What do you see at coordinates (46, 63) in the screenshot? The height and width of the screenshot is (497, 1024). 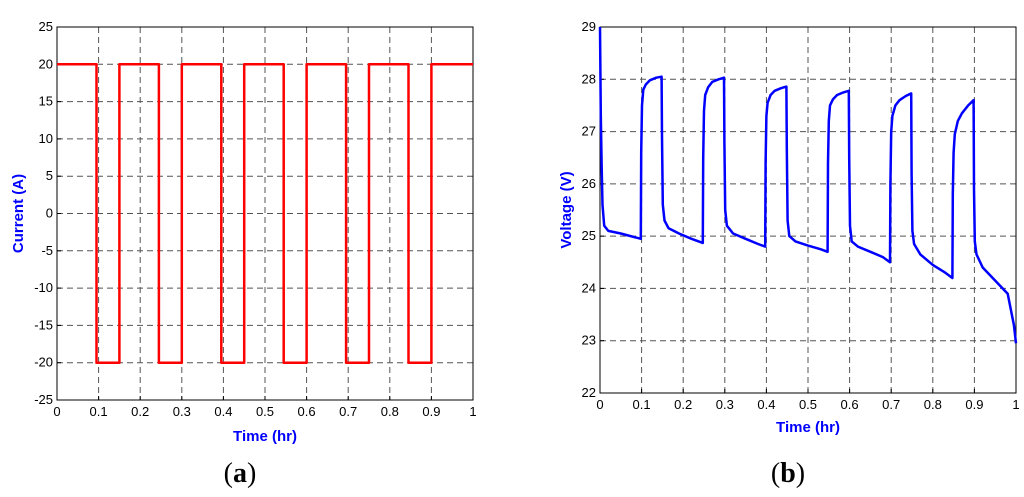 I see `y-tick-label: 20` at bounding box center [46, 63].